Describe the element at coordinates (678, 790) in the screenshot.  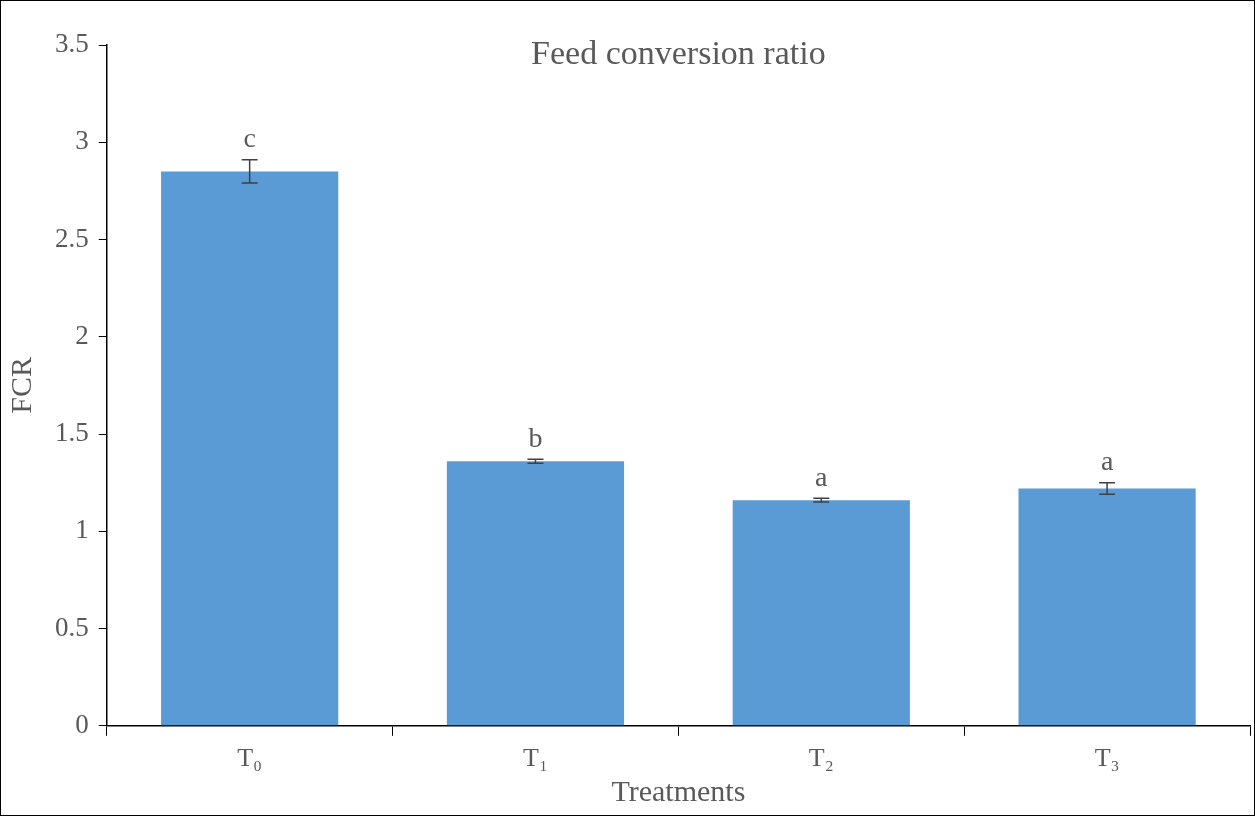
I see `x-axis-title: Treatments` at that location.